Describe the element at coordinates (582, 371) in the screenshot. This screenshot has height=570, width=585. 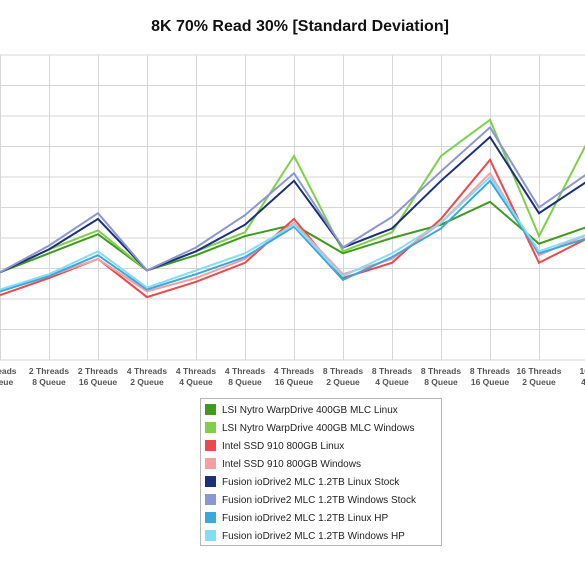
I see `x-tick-label: 16 T` at that location.